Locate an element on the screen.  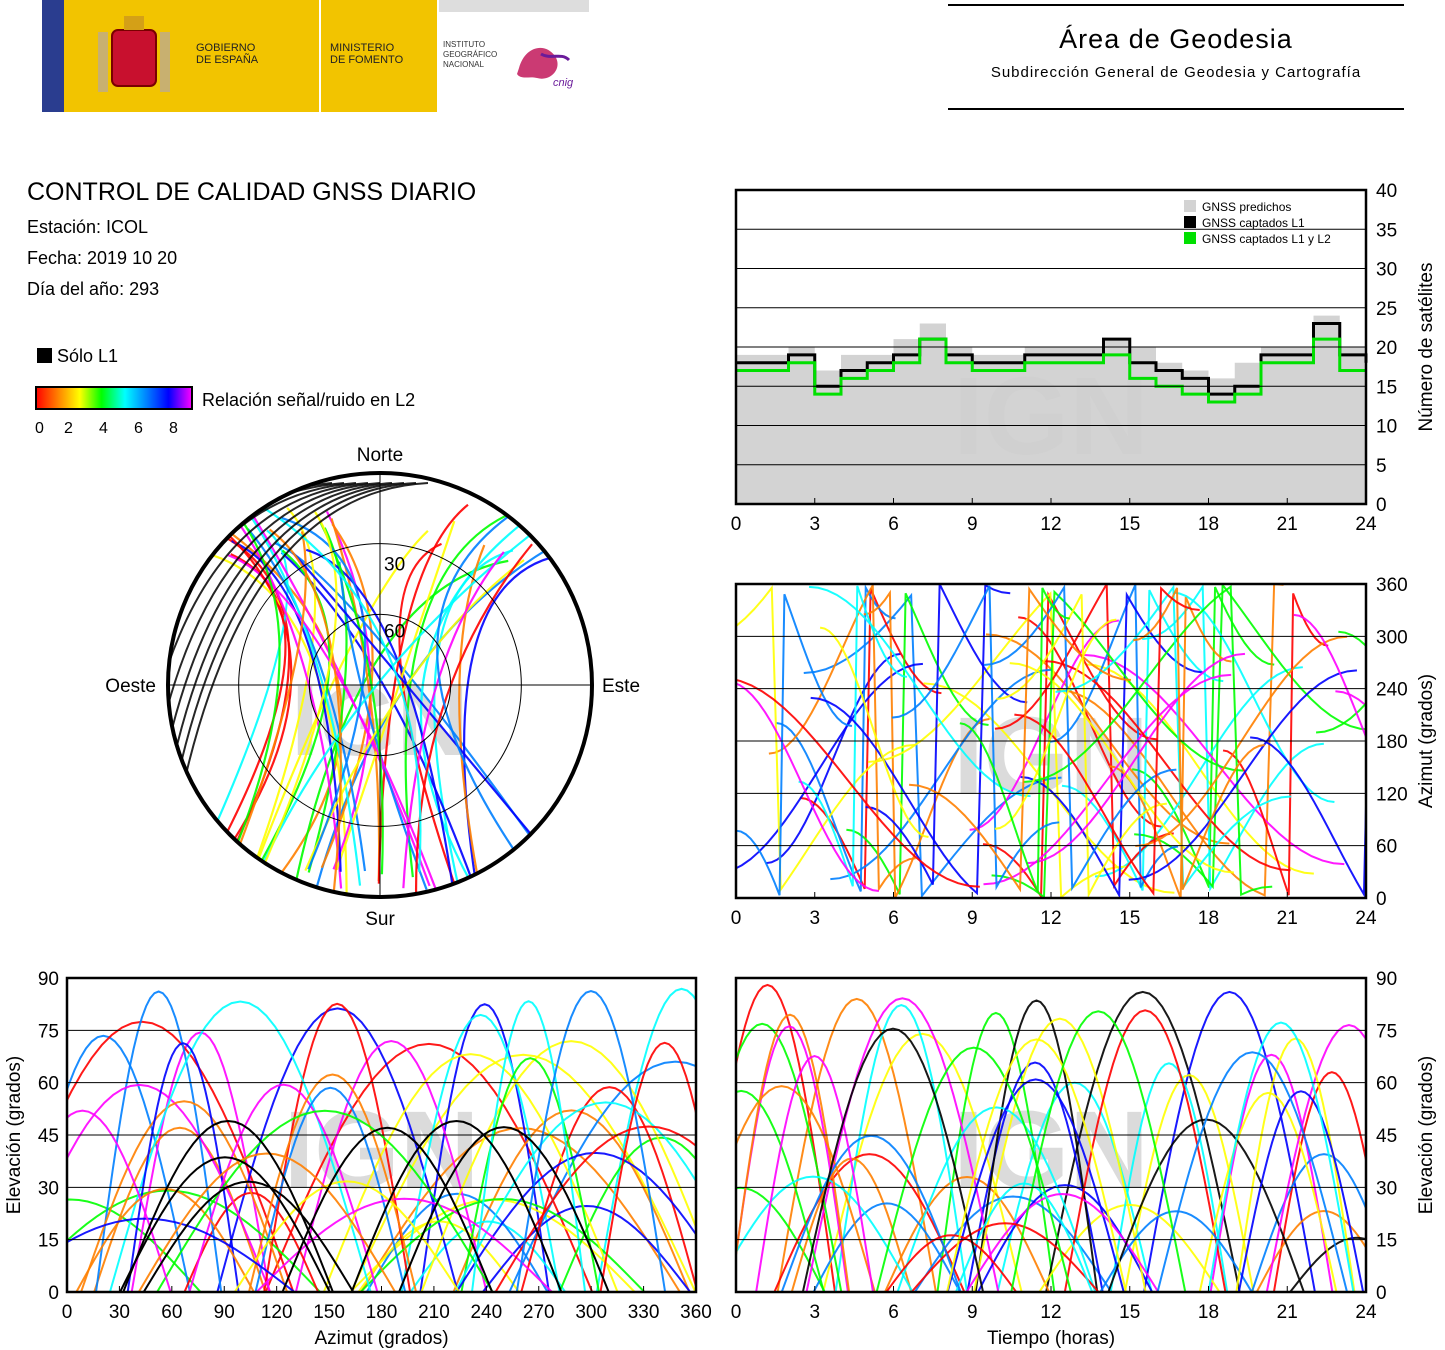
x-tick-label: 240 is located at coordinates (486, 1312).